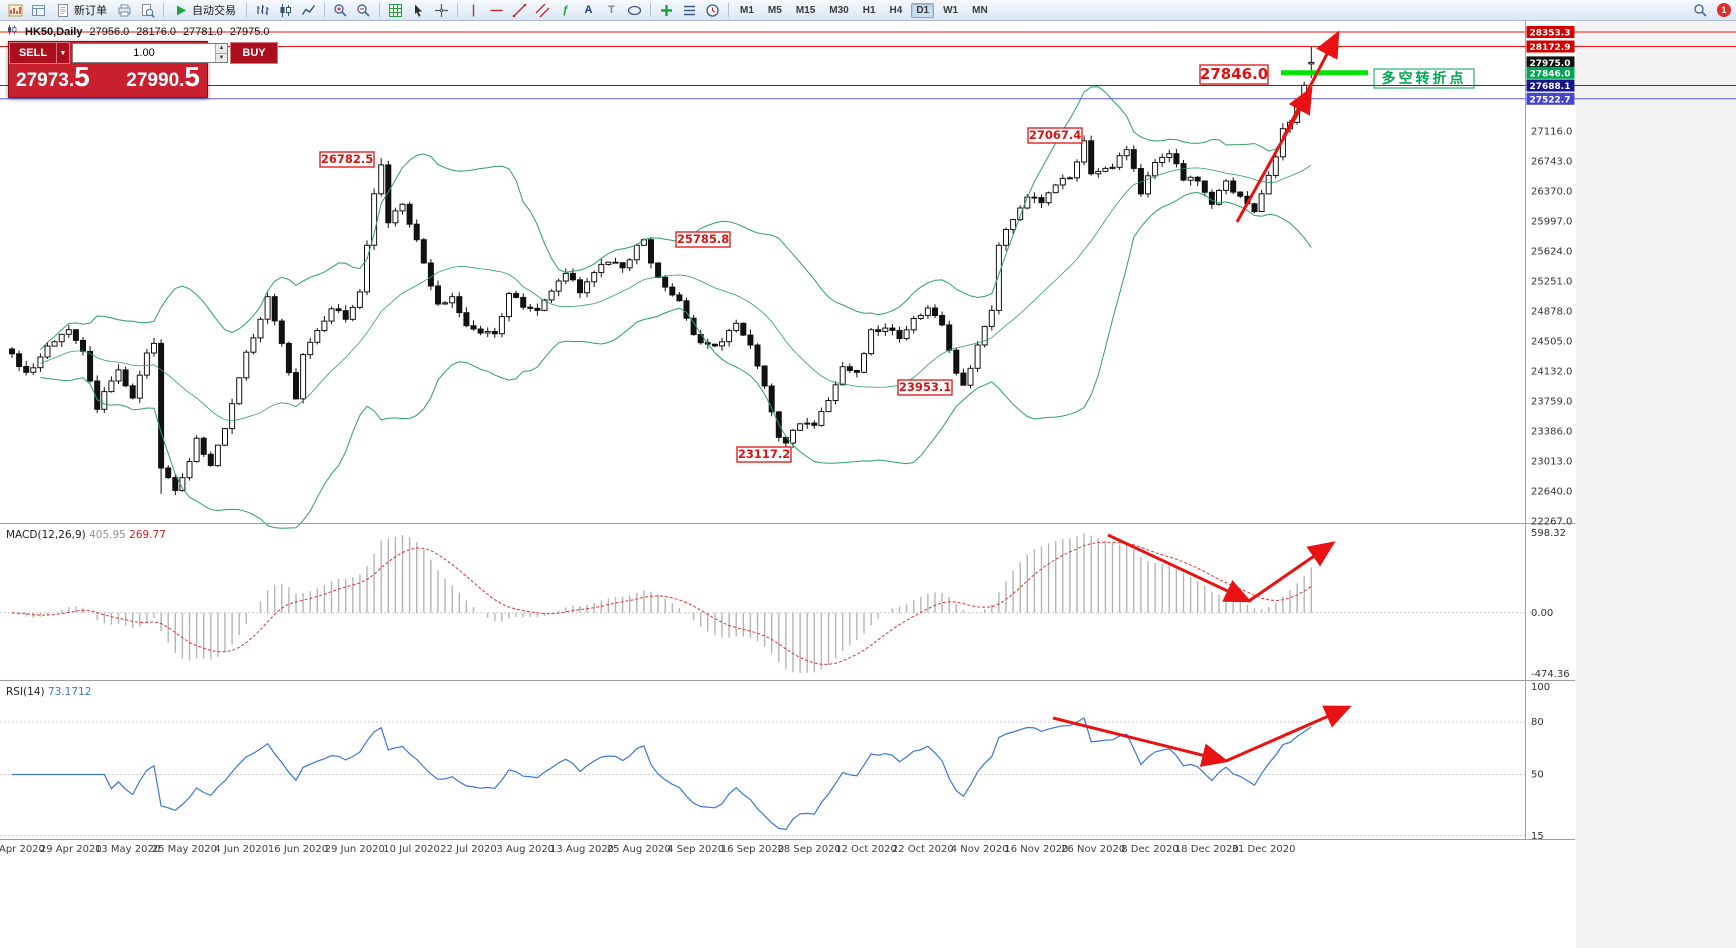 Image resolution: width=1736 pixels, height=948 pixels. What do you see at coordinates (254, 53) in the screenshot?
I see `buy-button: BUY` at bounding box center [254, 53].